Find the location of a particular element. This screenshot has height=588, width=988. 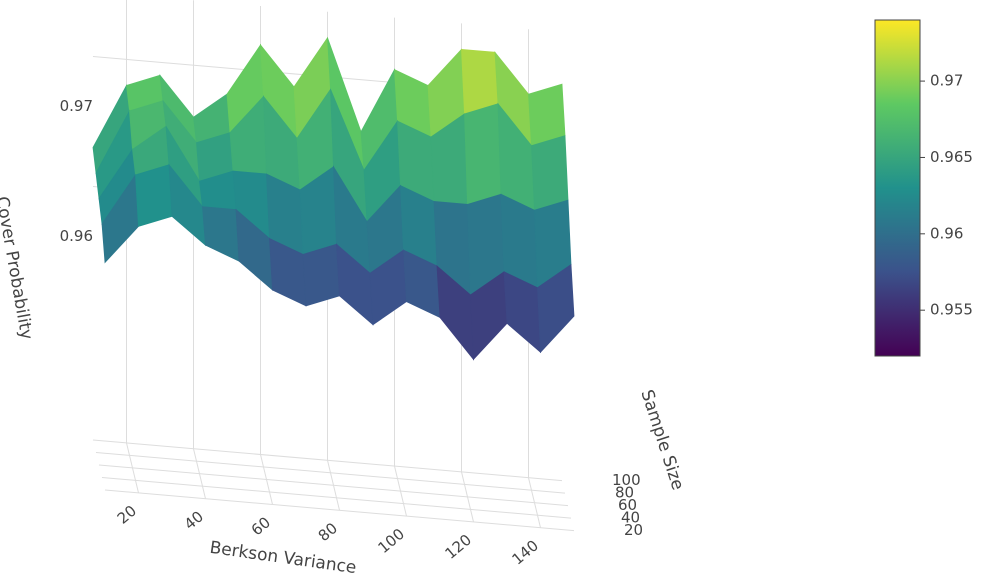

x-axis-title: Berkson Variance is located at coordinates (282, 558).